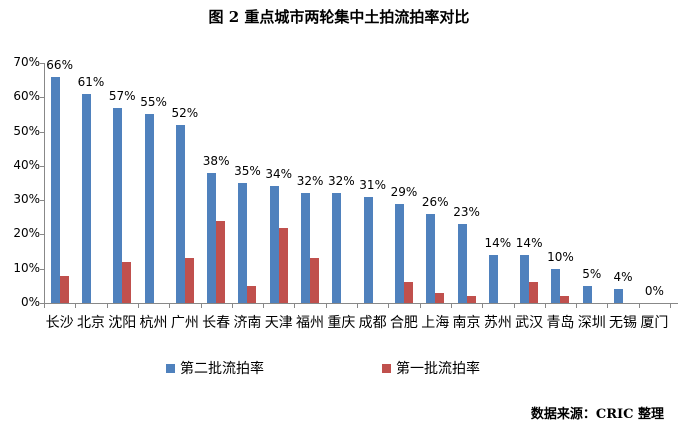 This screenshot has height=429, width=678. I want to click on y-tick-label: 40%, so click(26, 164).